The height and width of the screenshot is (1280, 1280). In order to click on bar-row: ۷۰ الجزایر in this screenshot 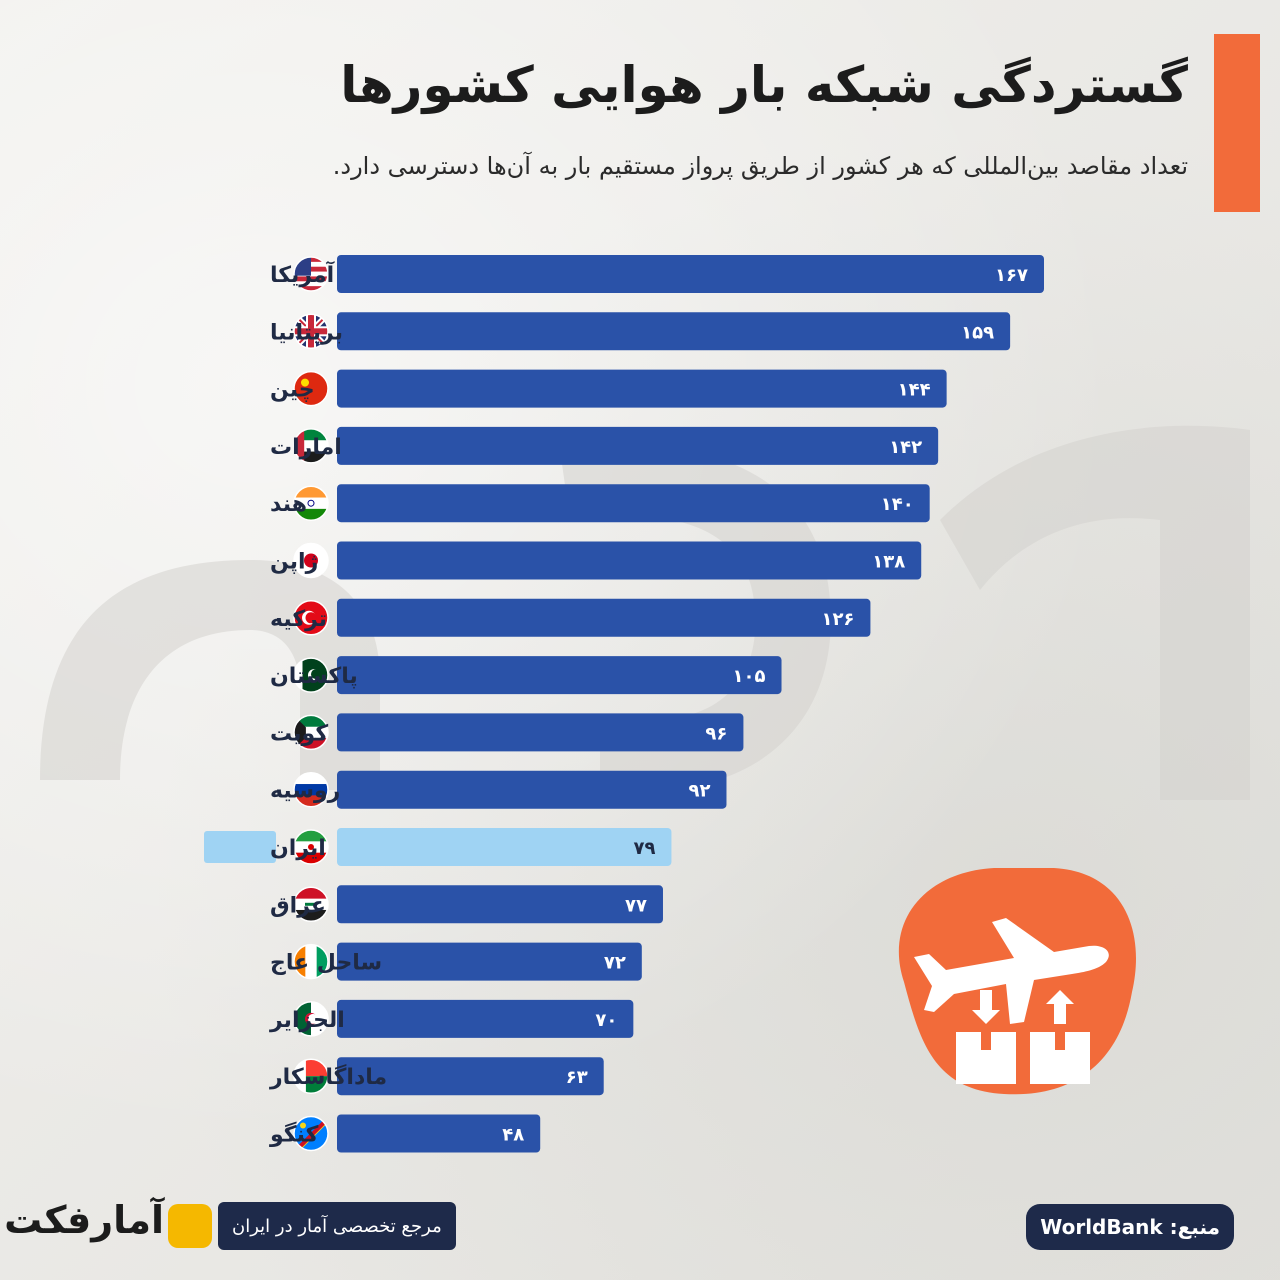, I will do `click(451, 1018)`.